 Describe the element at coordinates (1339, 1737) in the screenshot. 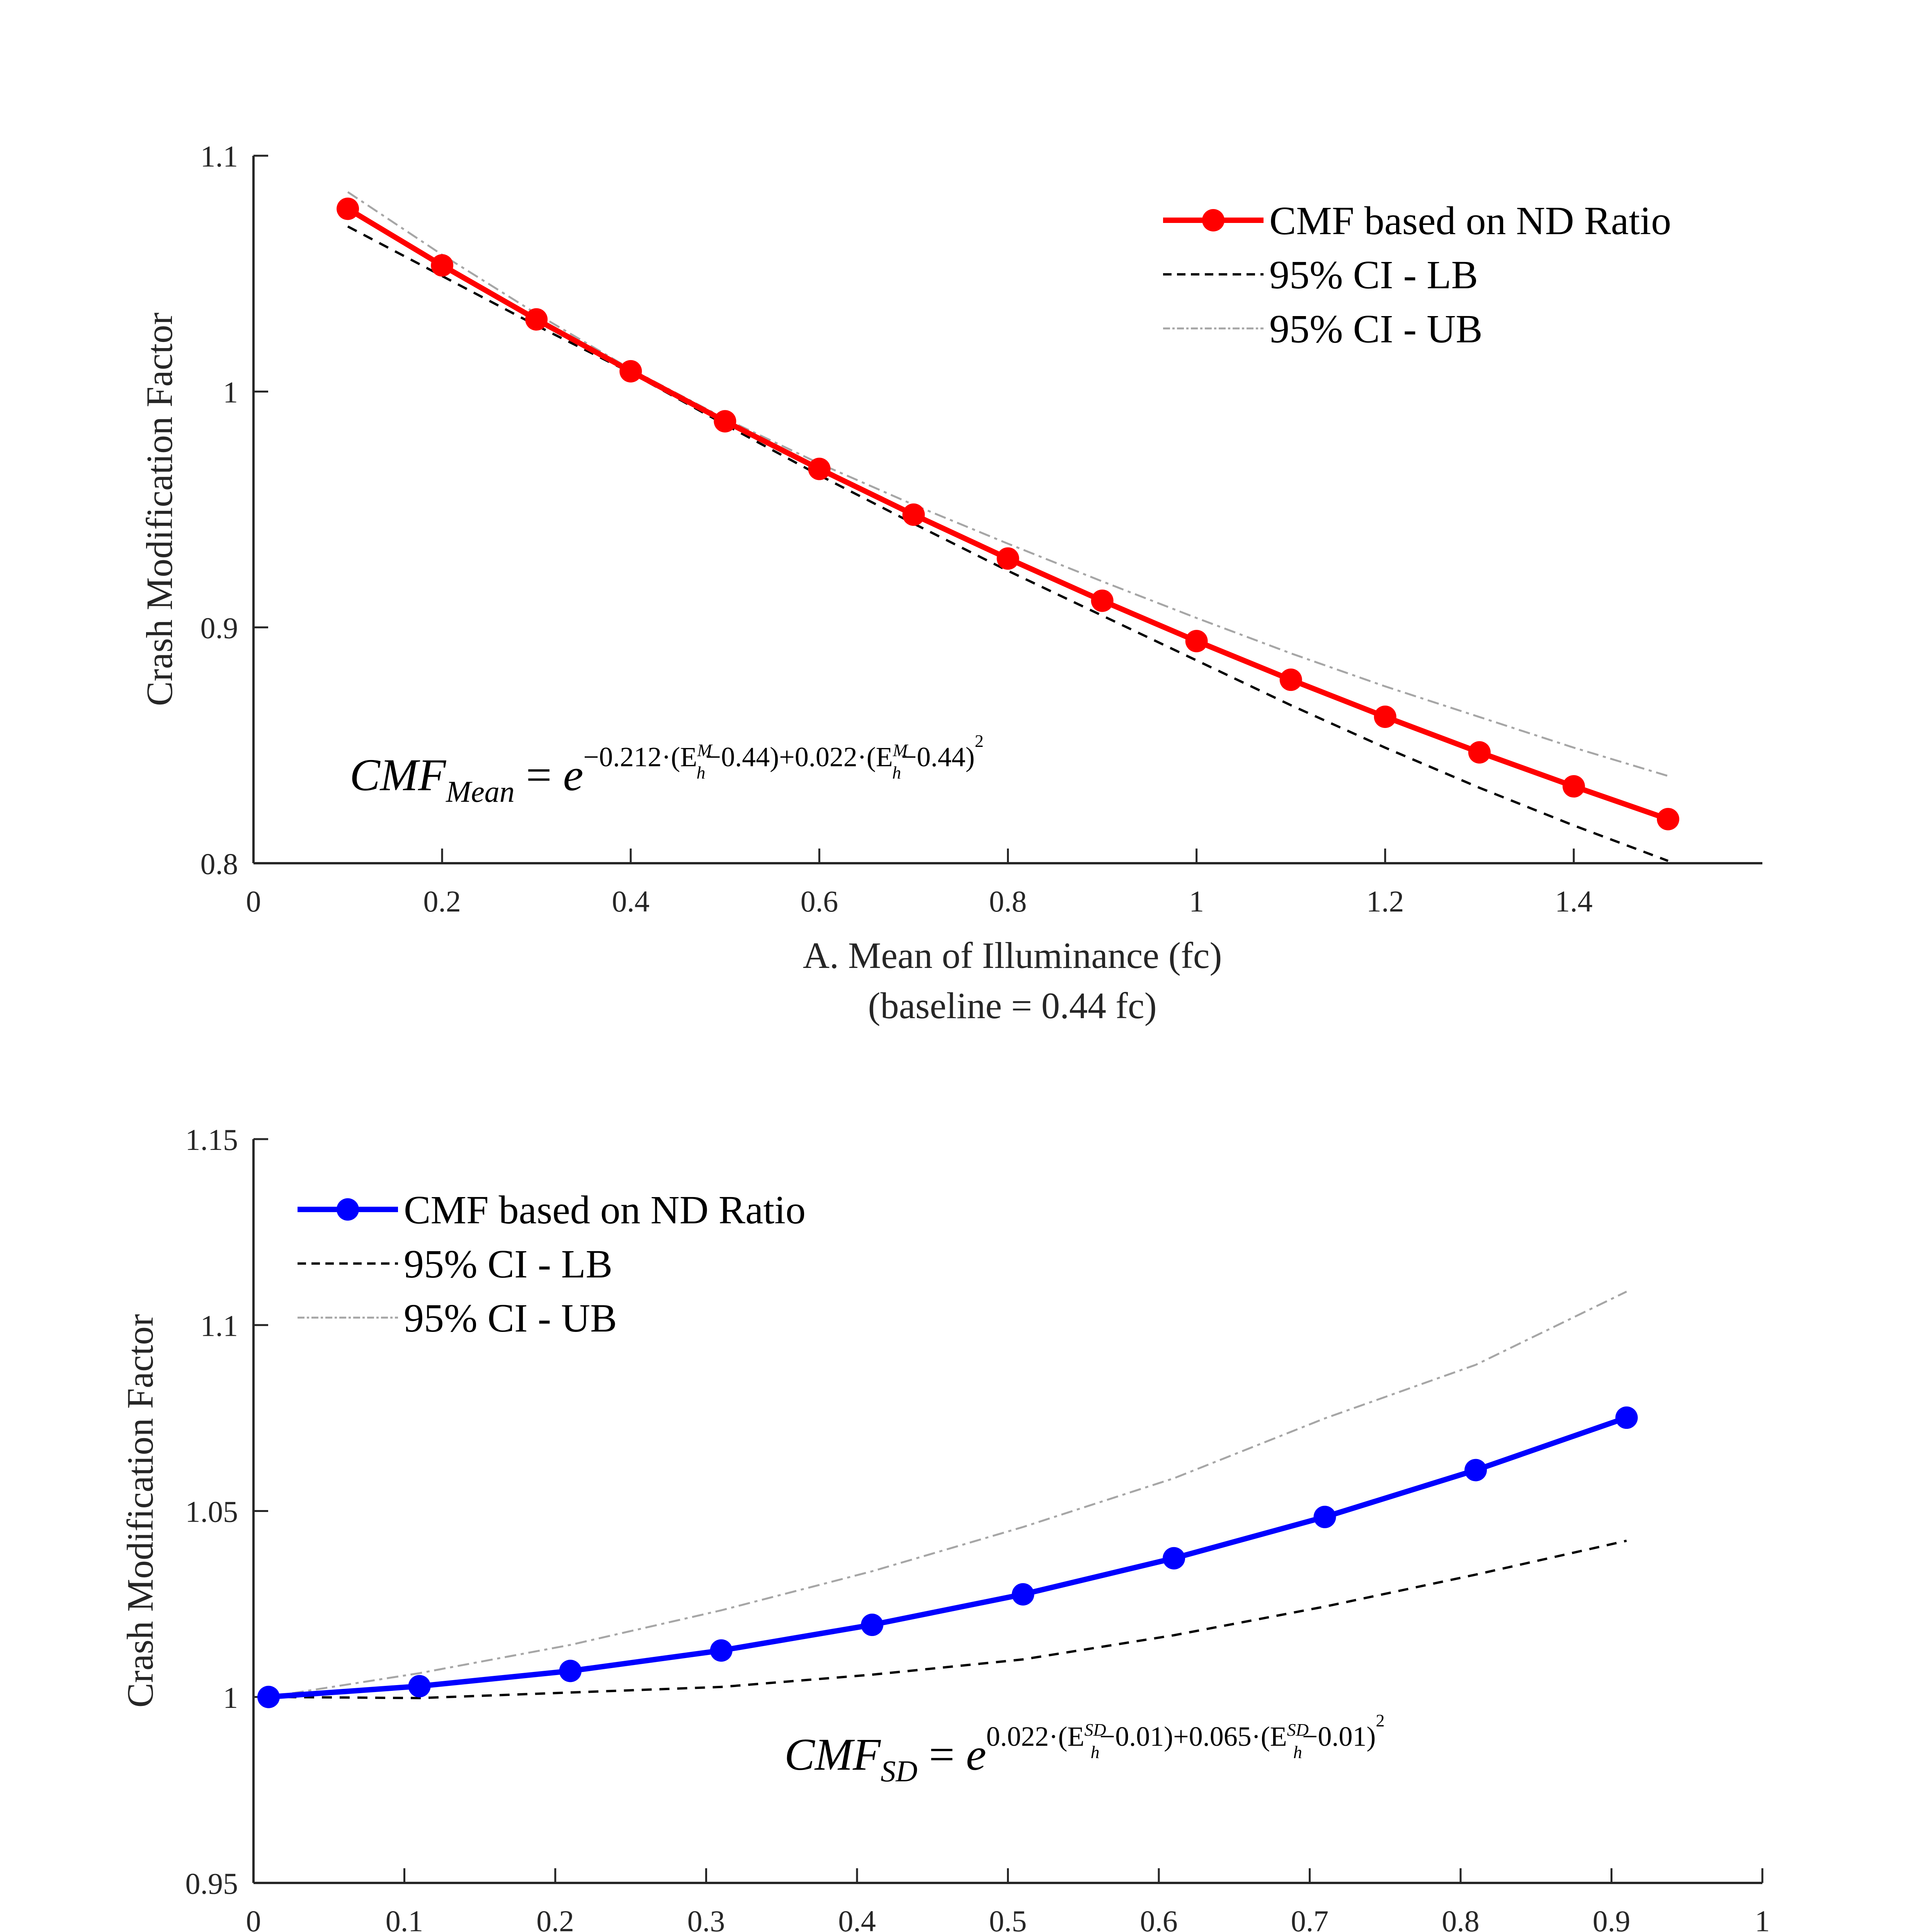

I see `equation-term2-tail: −0.01)` at that location.